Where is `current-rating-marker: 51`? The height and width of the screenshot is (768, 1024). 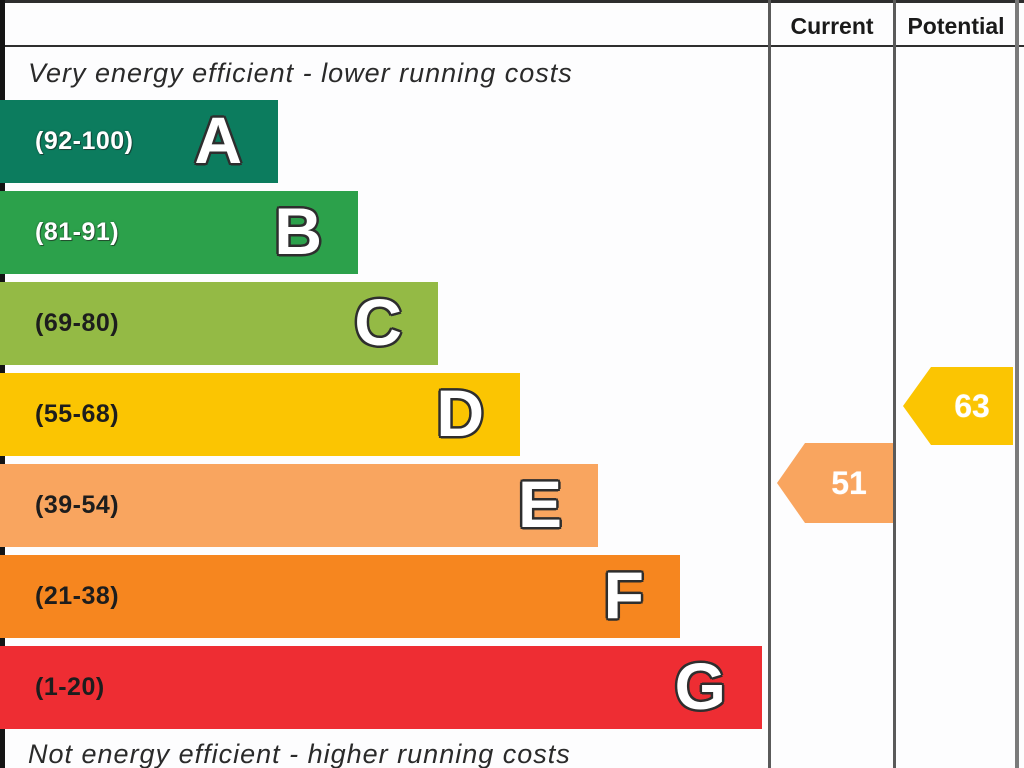 current-rating-marker: 51 is located at coordinates (835, 483).